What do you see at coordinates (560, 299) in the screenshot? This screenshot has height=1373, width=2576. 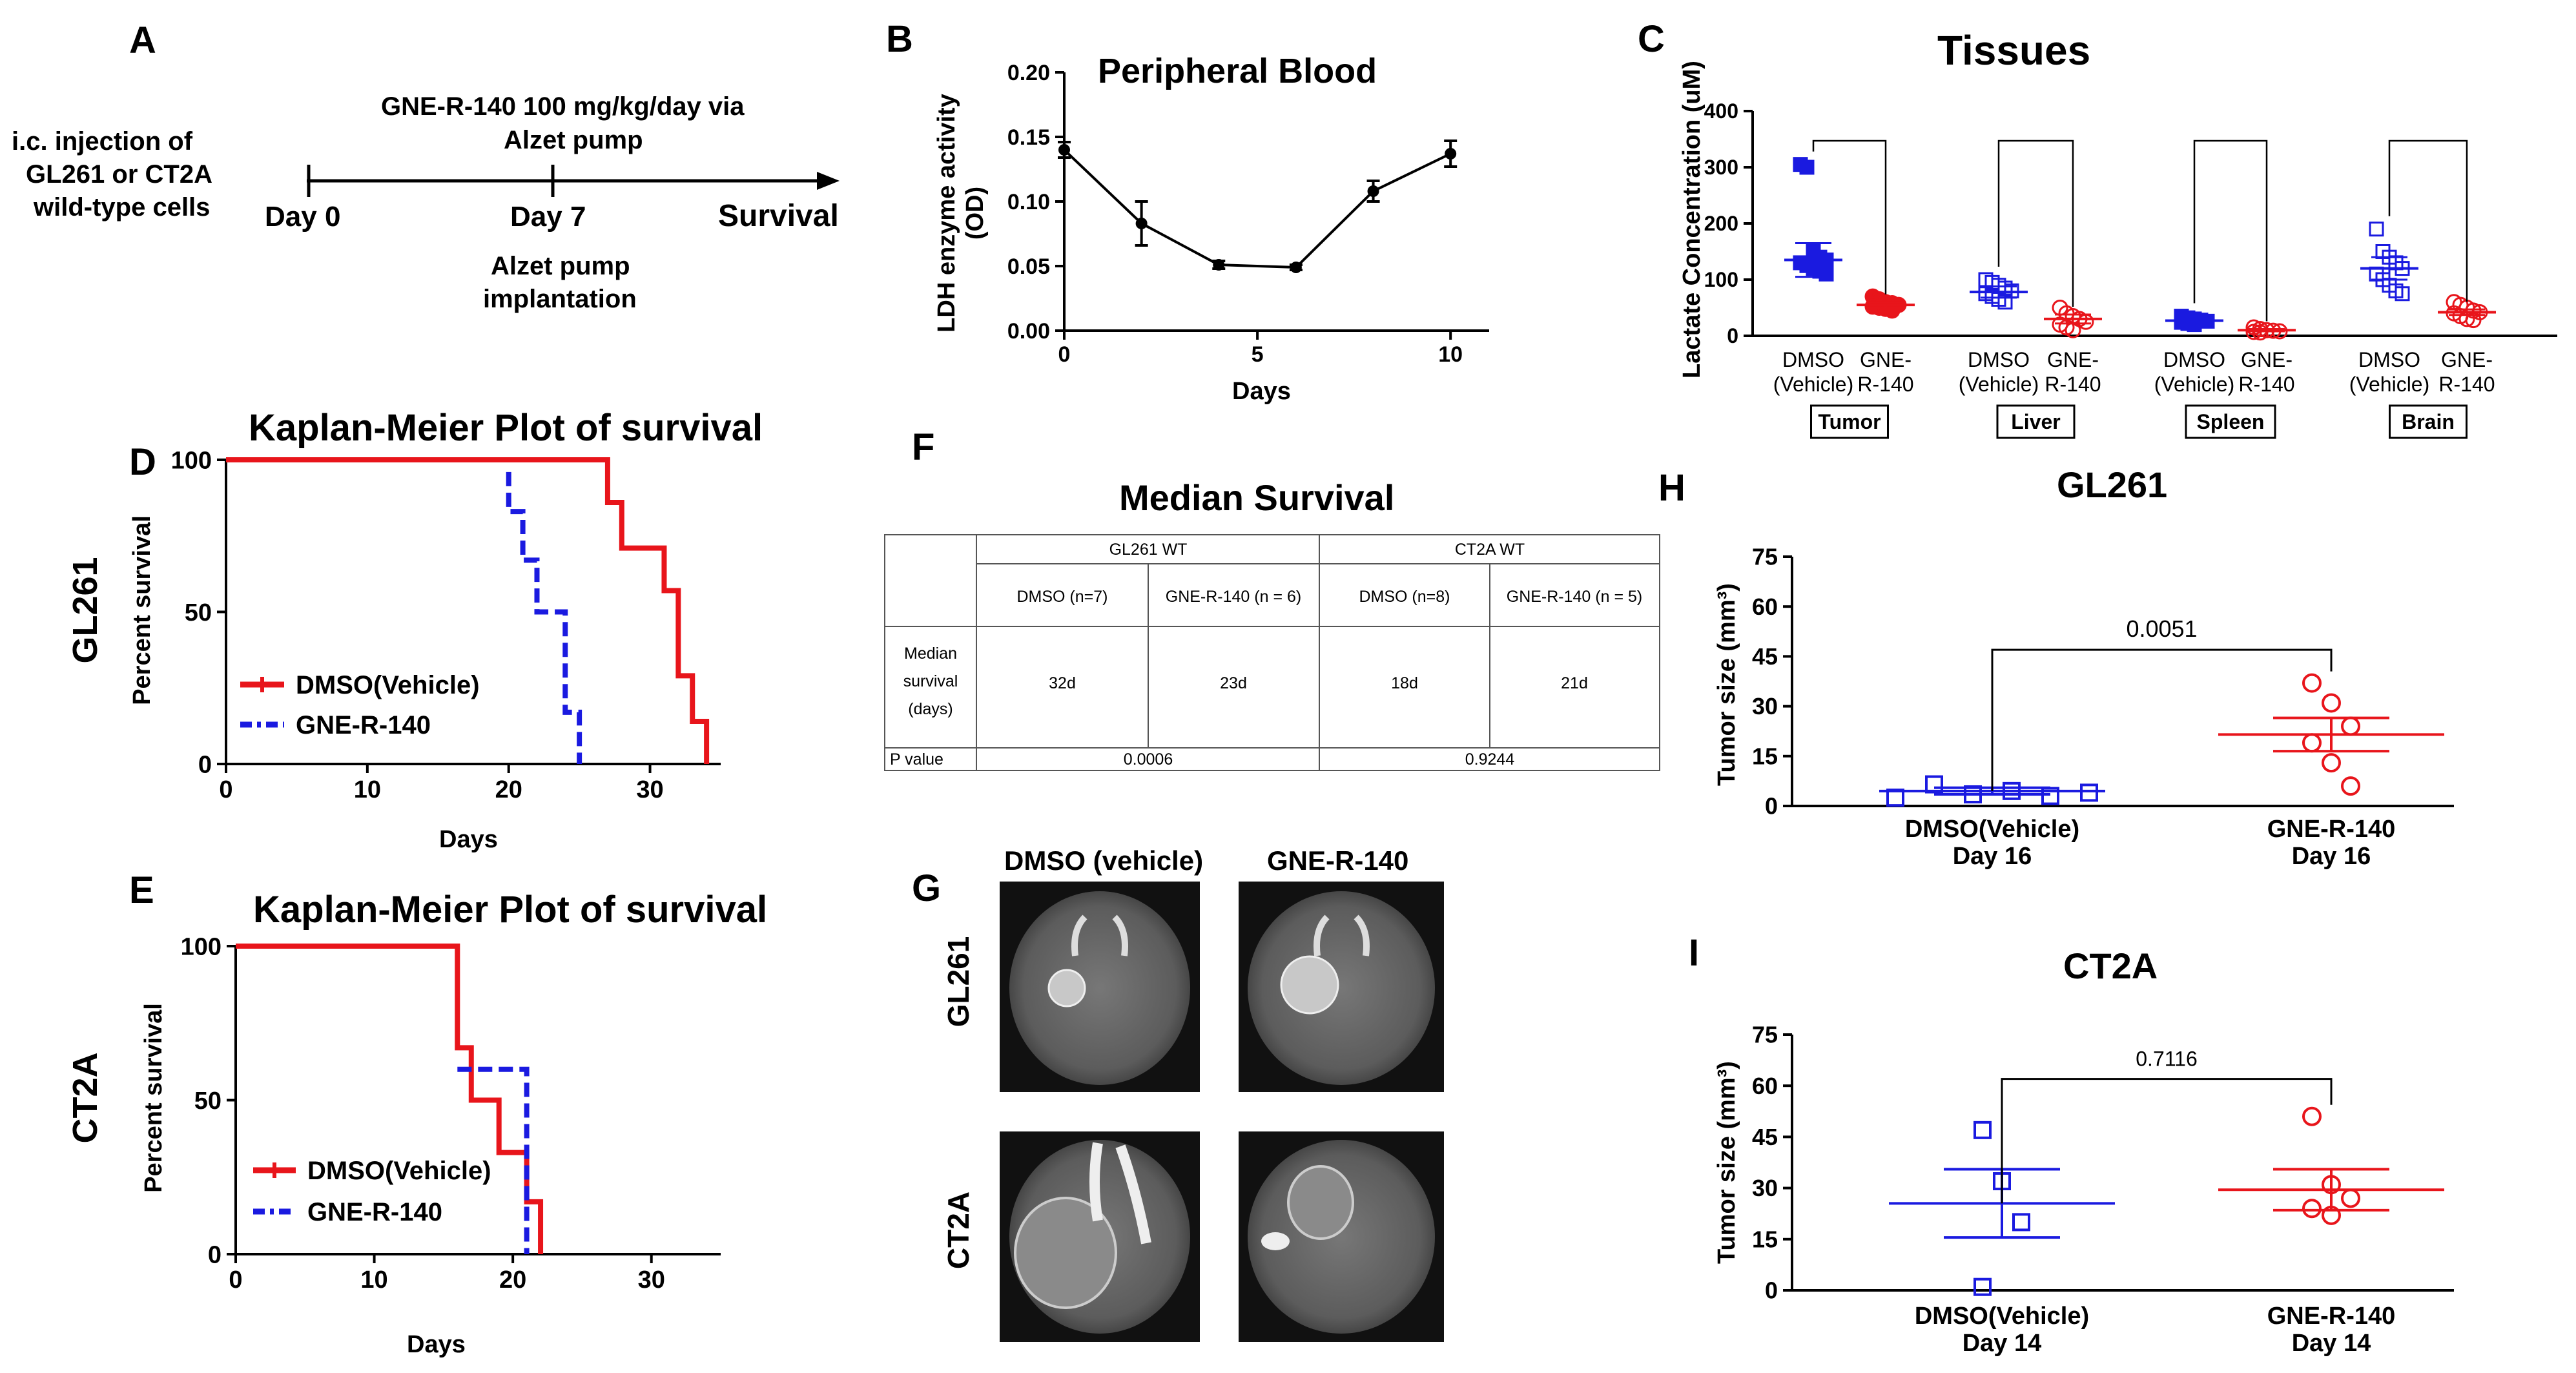 I see `panel-a-bottom-text-2: implantation` at bounding box center [560, 299].